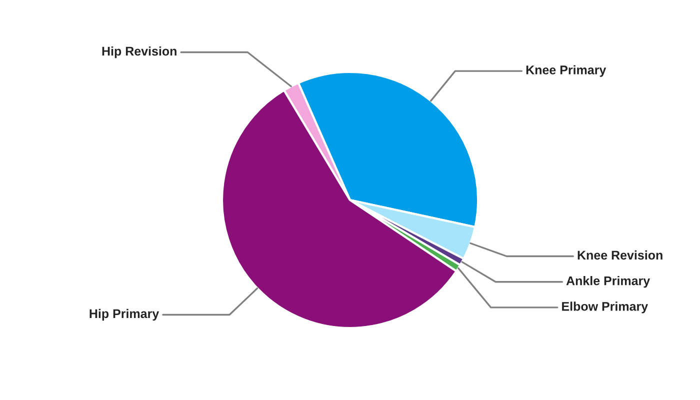 This screenshot has height=400, width=700. What do you see at coordinates (620, 255) in the screenshot?
I see `slice-label: Knee Revision` at bounding box center [620, 255].